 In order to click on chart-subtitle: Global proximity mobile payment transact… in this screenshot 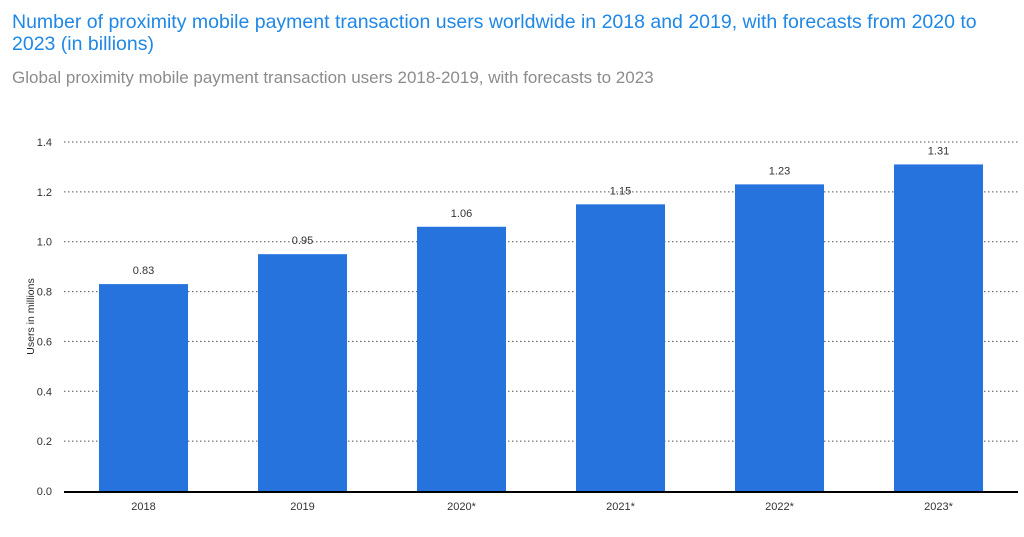, I will do `click(333, 77)`.